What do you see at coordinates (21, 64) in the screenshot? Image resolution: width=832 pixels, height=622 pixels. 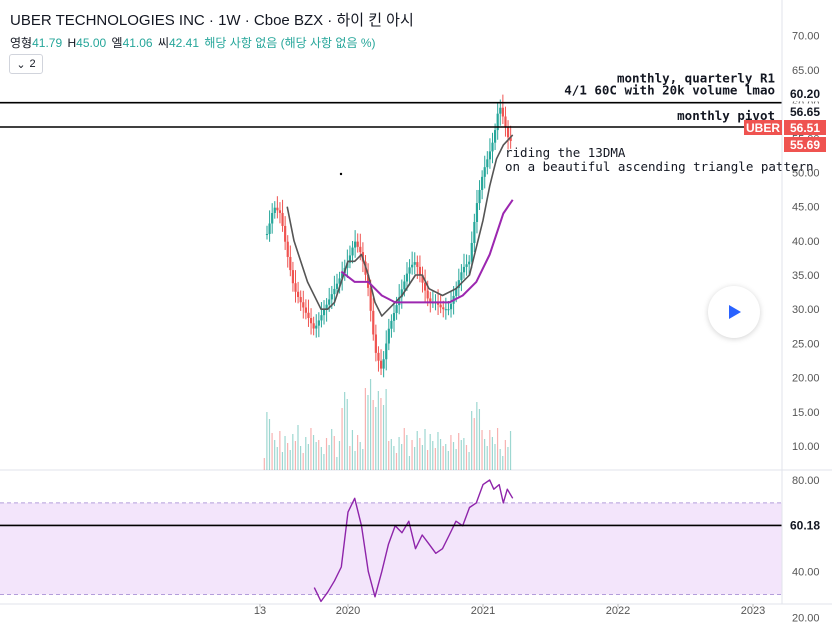 I see `chevron-down-icon: ⌄` at bounding box center [21, 64].